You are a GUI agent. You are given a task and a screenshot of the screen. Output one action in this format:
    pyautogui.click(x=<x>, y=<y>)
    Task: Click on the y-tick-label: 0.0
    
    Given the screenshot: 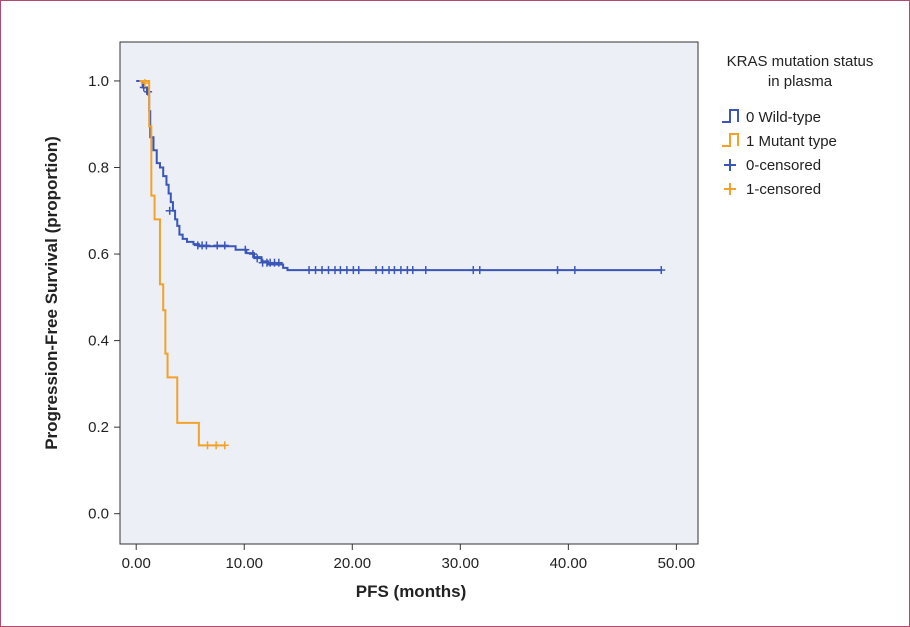 What is the action you would take?
    pyautogui.click(x=98, y=514)
    